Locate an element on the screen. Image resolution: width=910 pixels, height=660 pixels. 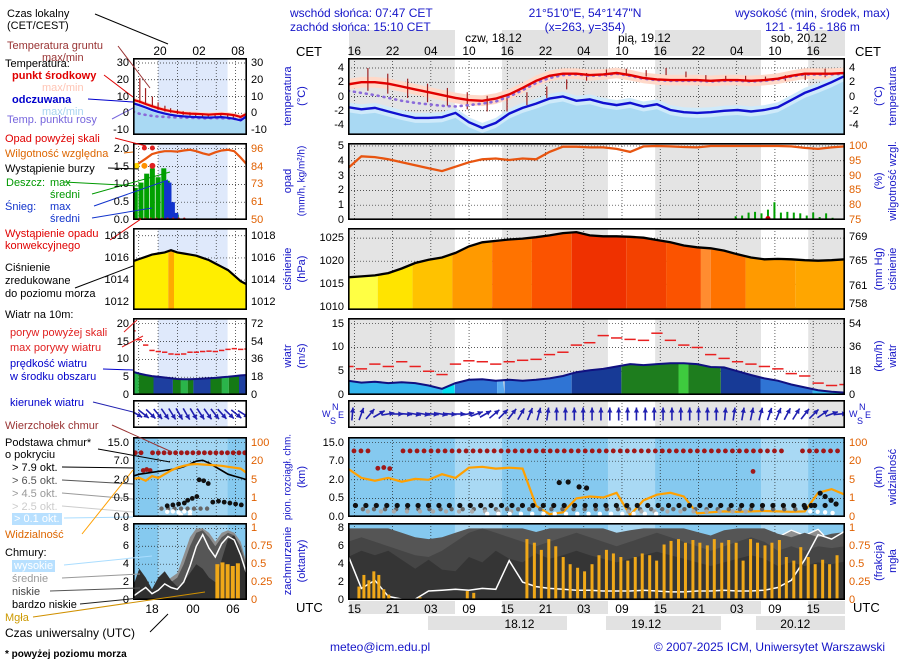
axis-tick-left-precip-main: 4 is located at coordinates (340, 160).